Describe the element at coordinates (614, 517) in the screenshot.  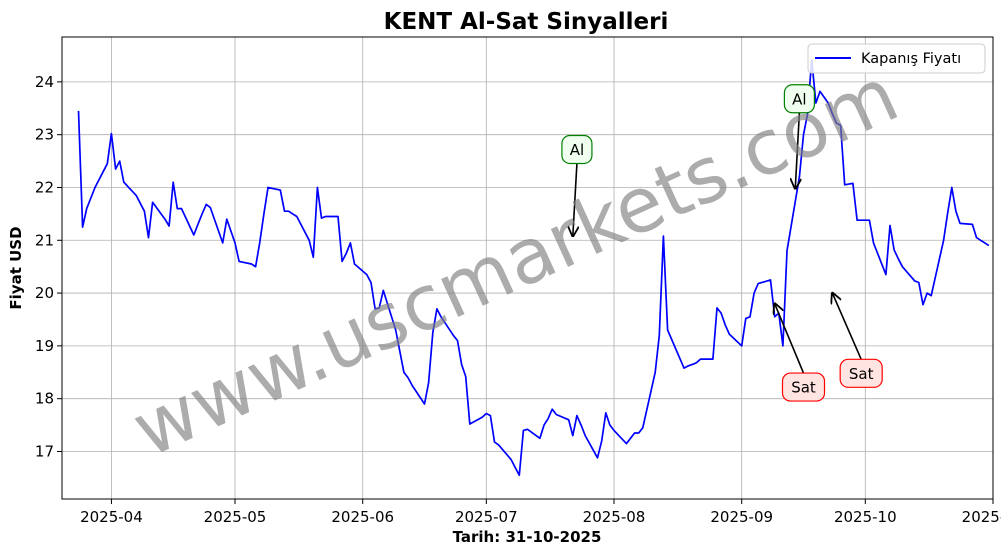
I see `x-tick-label: 2025-08` at that location.